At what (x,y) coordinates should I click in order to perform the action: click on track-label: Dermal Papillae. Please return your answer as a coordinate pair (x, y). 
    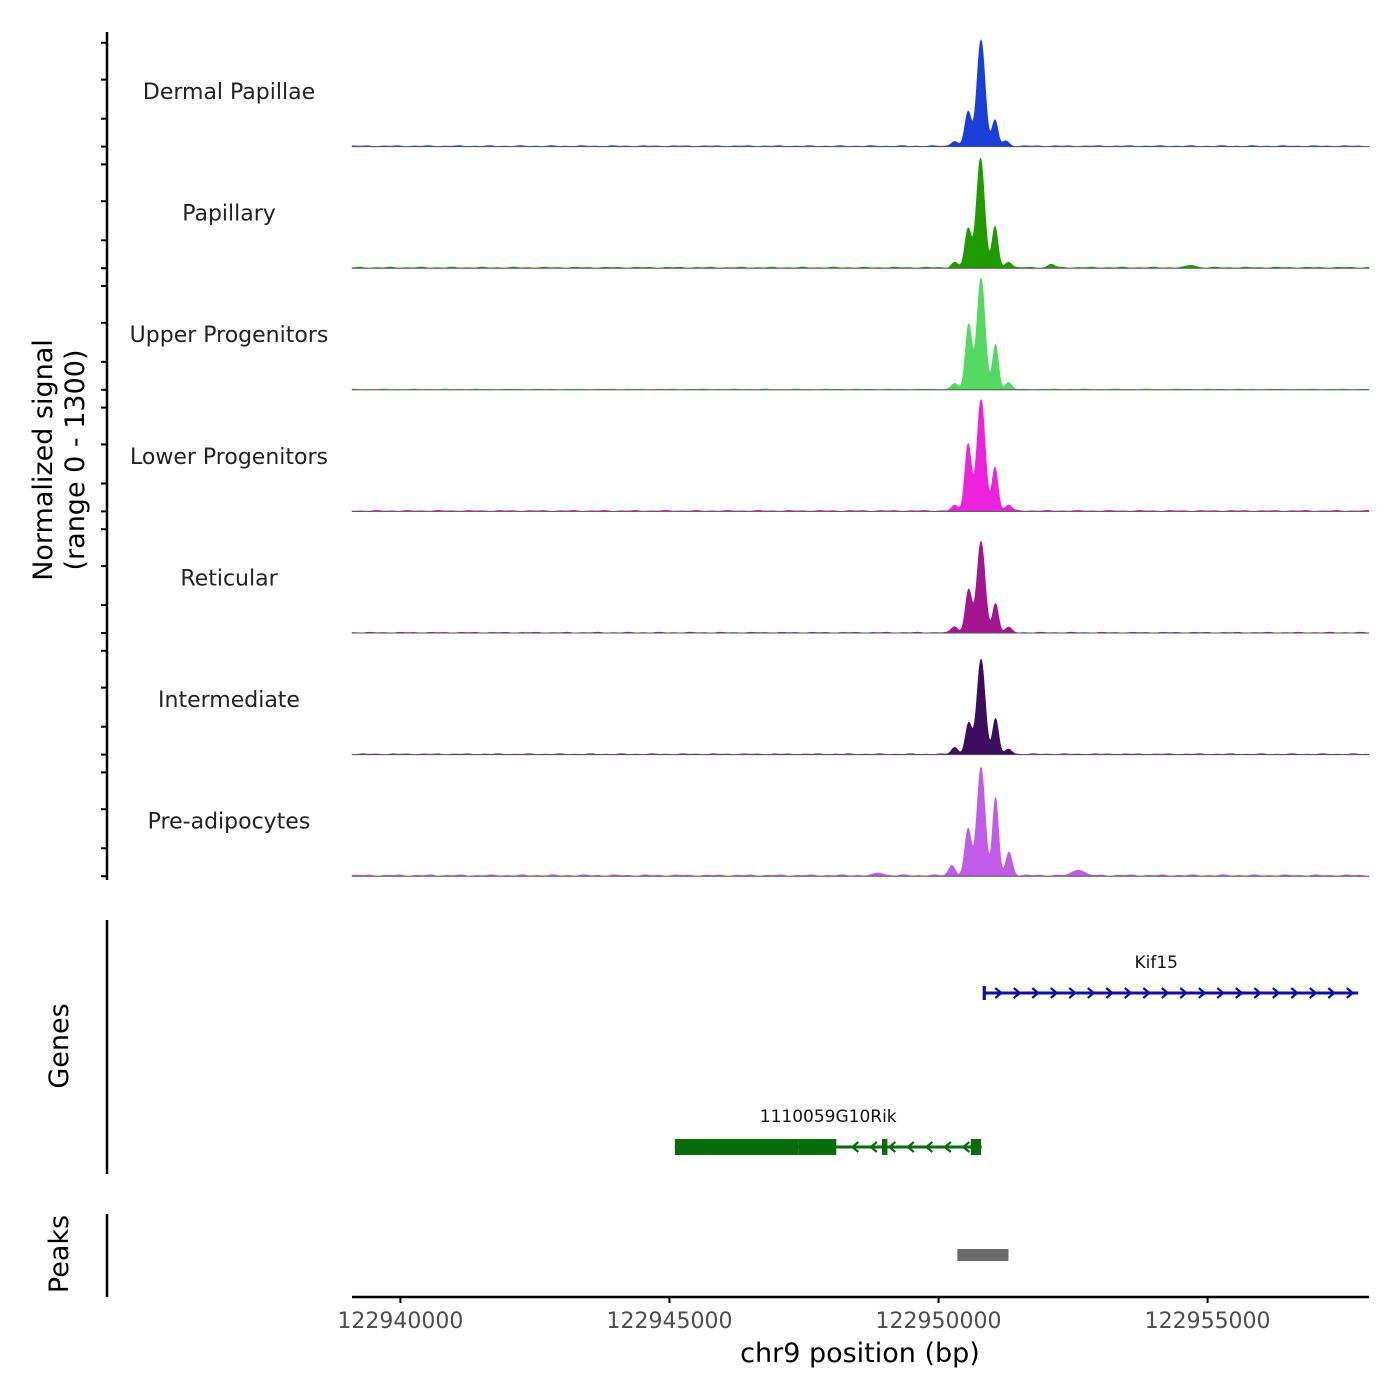
    Looking at the image, I should click on (229, 92).